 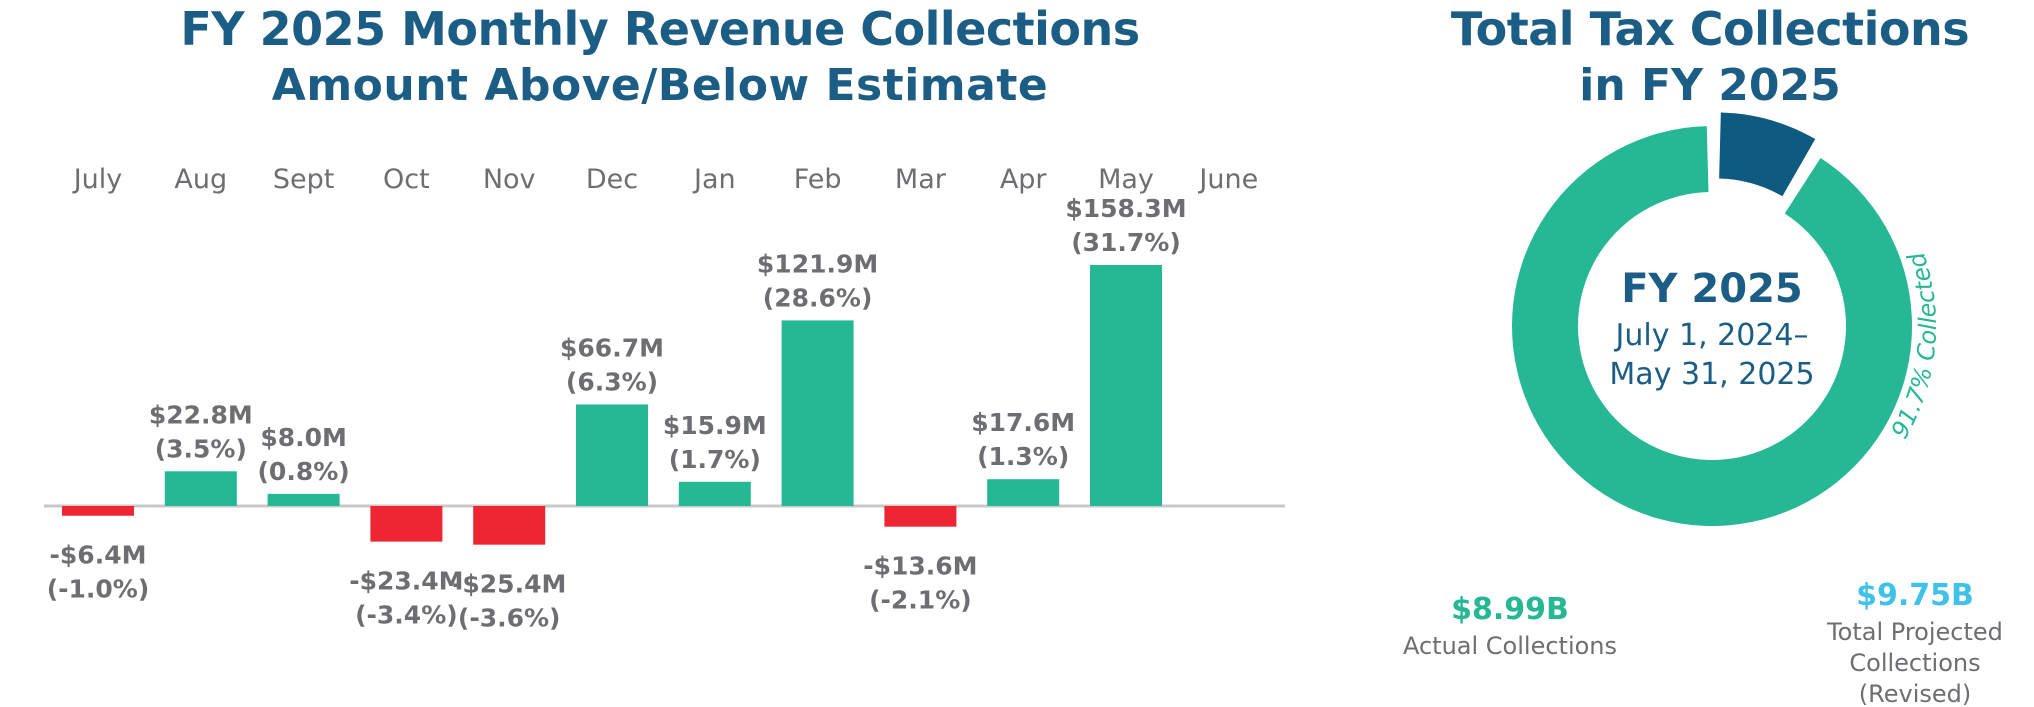 I want to click on category-label-oct: Oct, so click(x=406, y=179).